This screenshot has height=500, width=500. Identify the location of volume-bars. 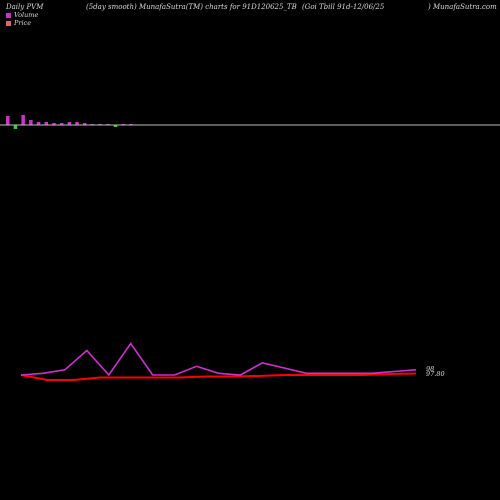
(69, 122).